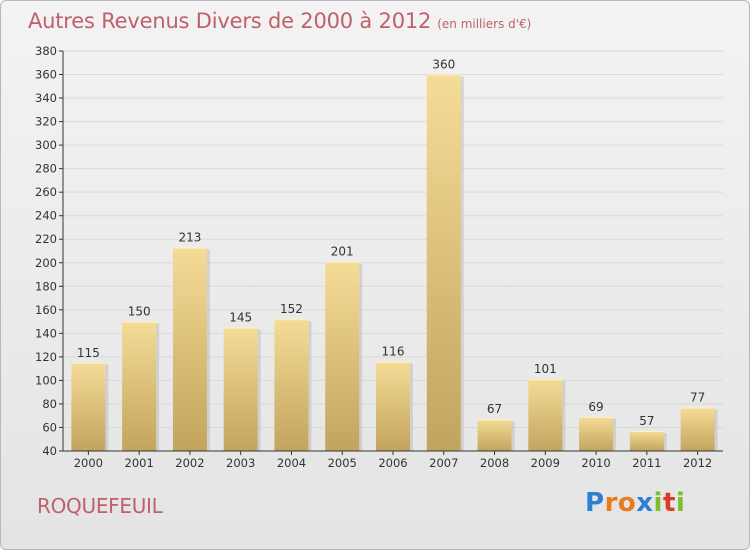 This screenshot has width=750, height=550. Describe the element at coordinates (392, 463) in the screenshot. I see `x-tick-label: 2006` at that location.